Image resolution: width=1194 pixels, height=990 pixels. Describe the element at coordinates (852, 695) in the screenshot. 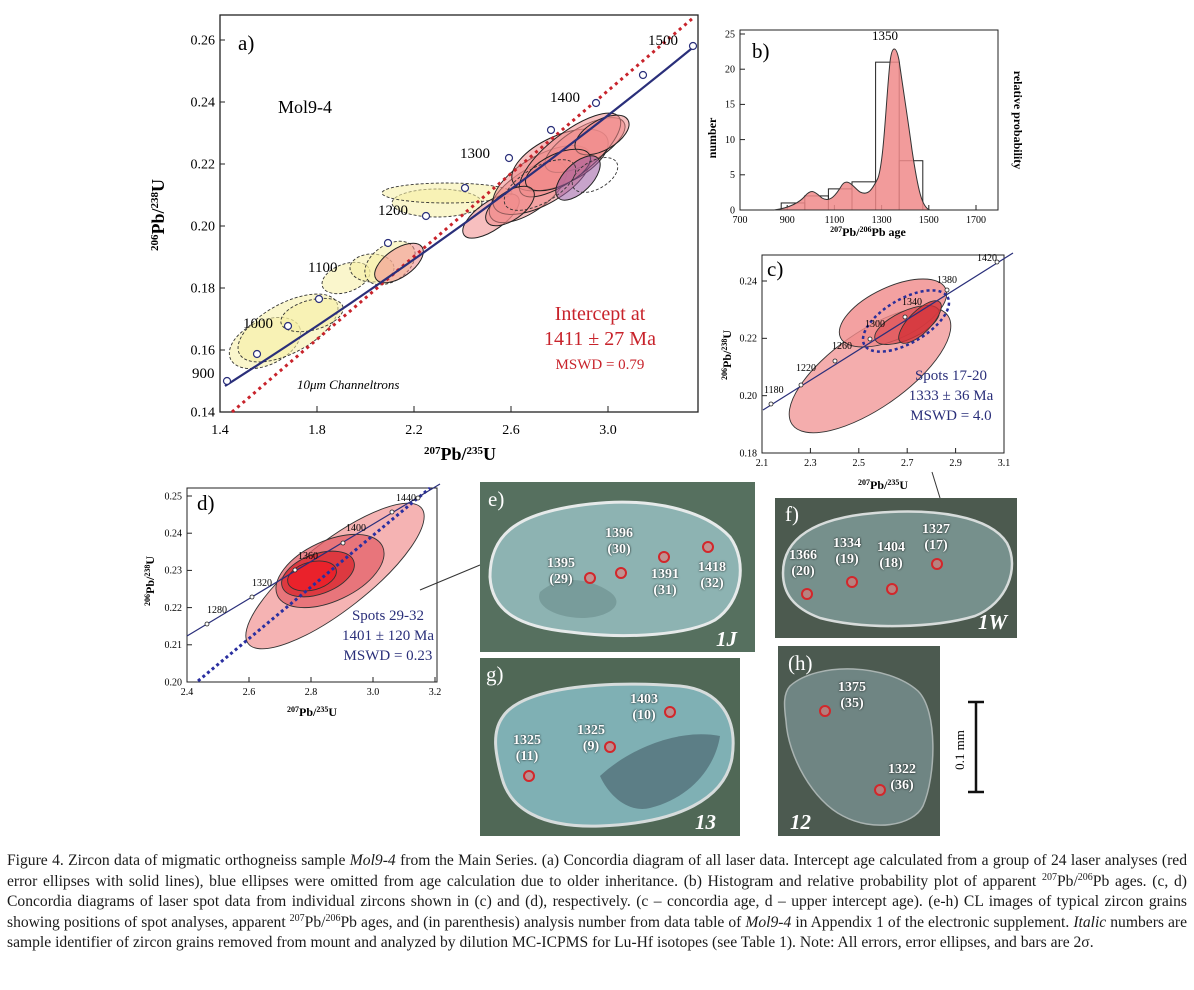

I see `h-spot-label-1: 1375 (35)` at that location.